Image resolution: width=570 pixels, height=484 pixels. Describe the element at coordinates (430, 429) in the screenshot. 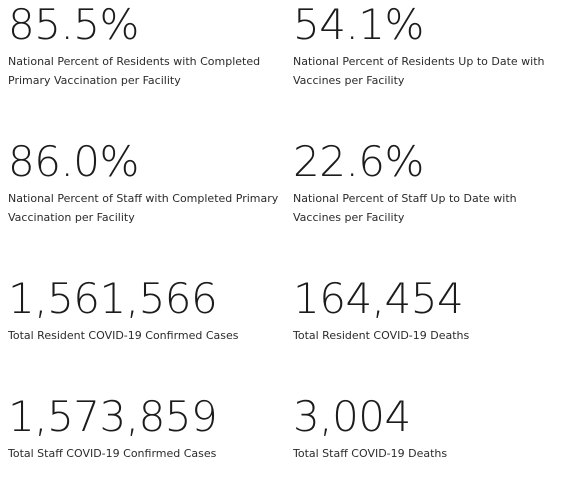

I see `stat-staff-deaths: 3,004 Total Staff COVID-19 Deaths` at that location.